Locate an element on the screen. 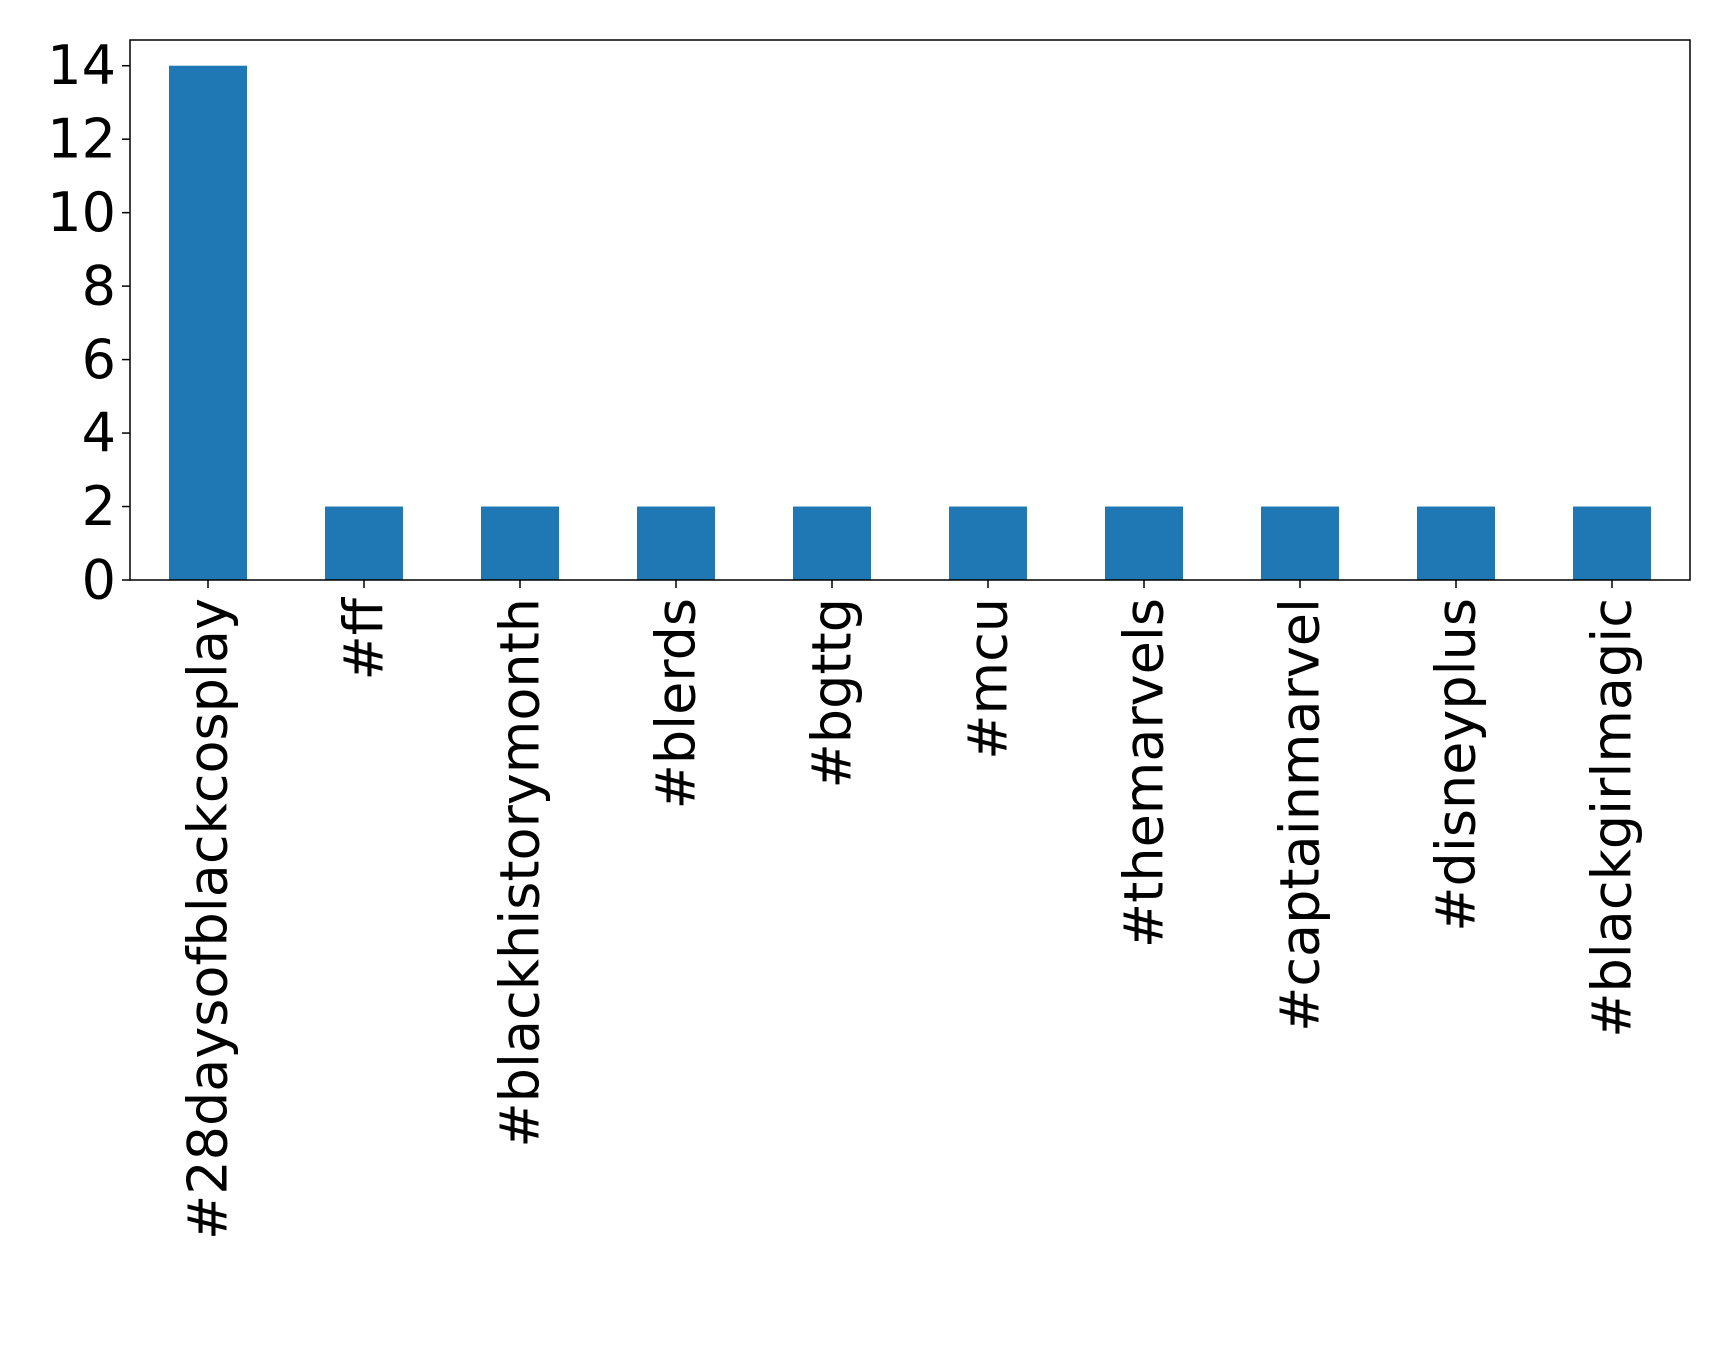 The image size is (1719, 1371). y-tick-label: 0 is located at coordinates (99, 580).